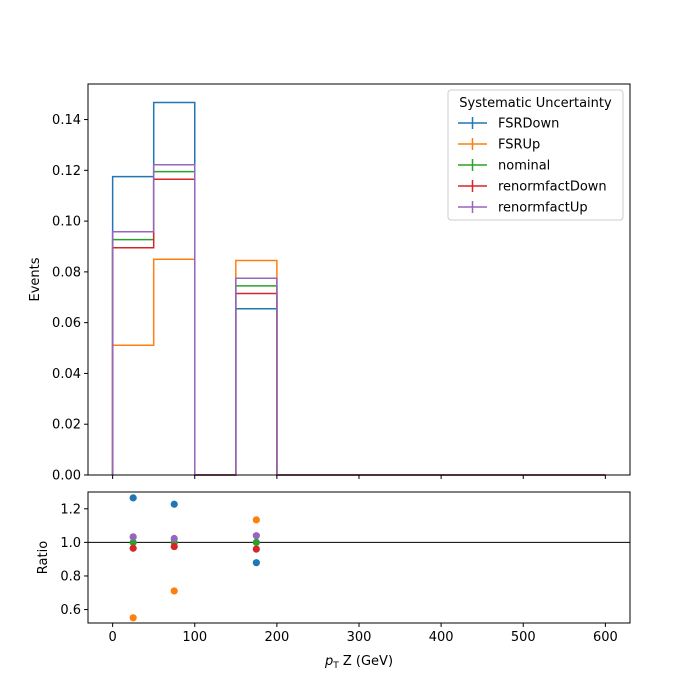 Image resolution: width=700 pixels, height=700 pixels. What do you see at coordinates (70, 576) in the screenshot?
I see `ratio-y-tick-label: 0.8` at bounding box center [70, 576].